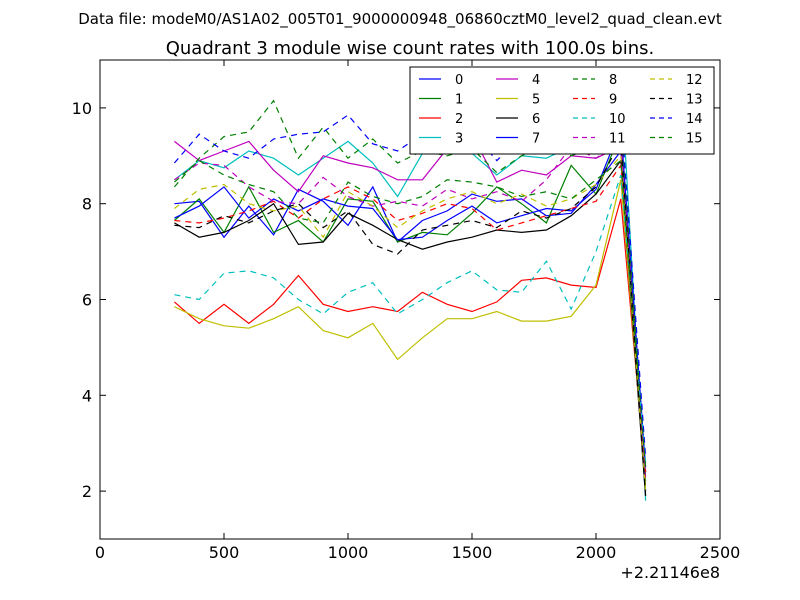  Describe the element at coordinates (82, 108) in the screenshot. I see `y-tick-label: 10` at that location.